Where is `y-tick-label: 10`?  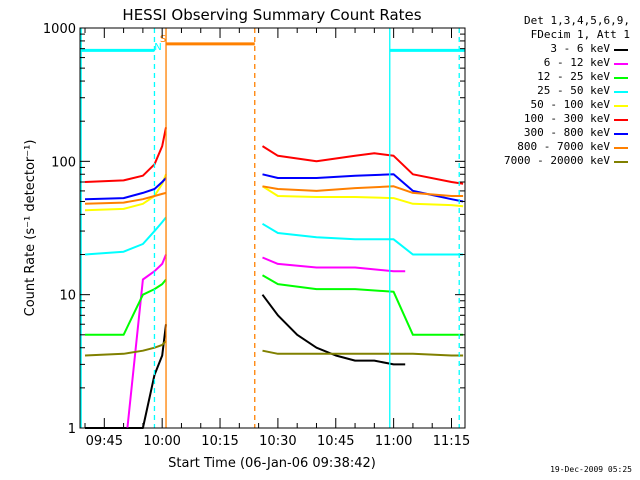
y-tick-label: 10 is located at coordinates (67, 296).